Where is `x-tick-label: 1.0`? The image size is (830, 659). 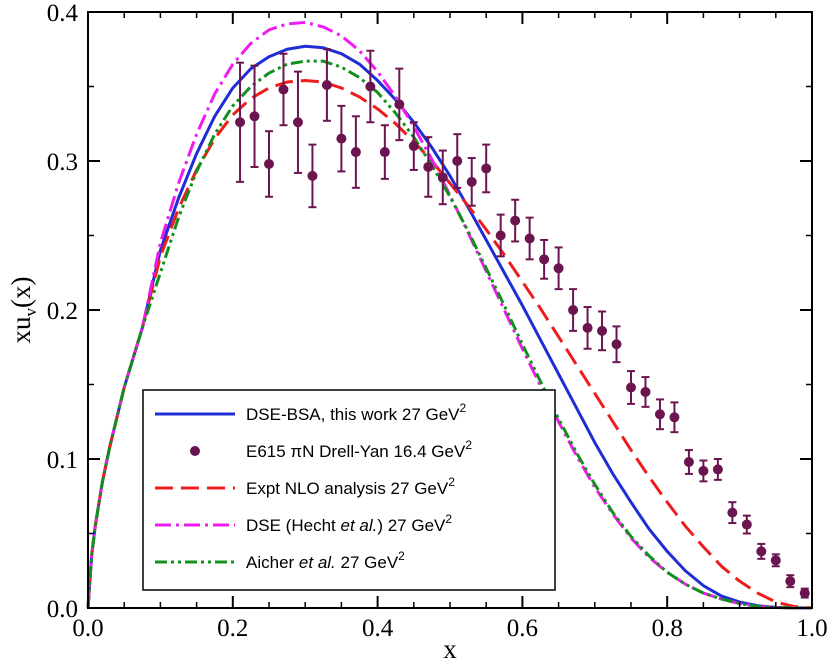 x-tick-label: 1.0 is located at coordinates (811, 628).